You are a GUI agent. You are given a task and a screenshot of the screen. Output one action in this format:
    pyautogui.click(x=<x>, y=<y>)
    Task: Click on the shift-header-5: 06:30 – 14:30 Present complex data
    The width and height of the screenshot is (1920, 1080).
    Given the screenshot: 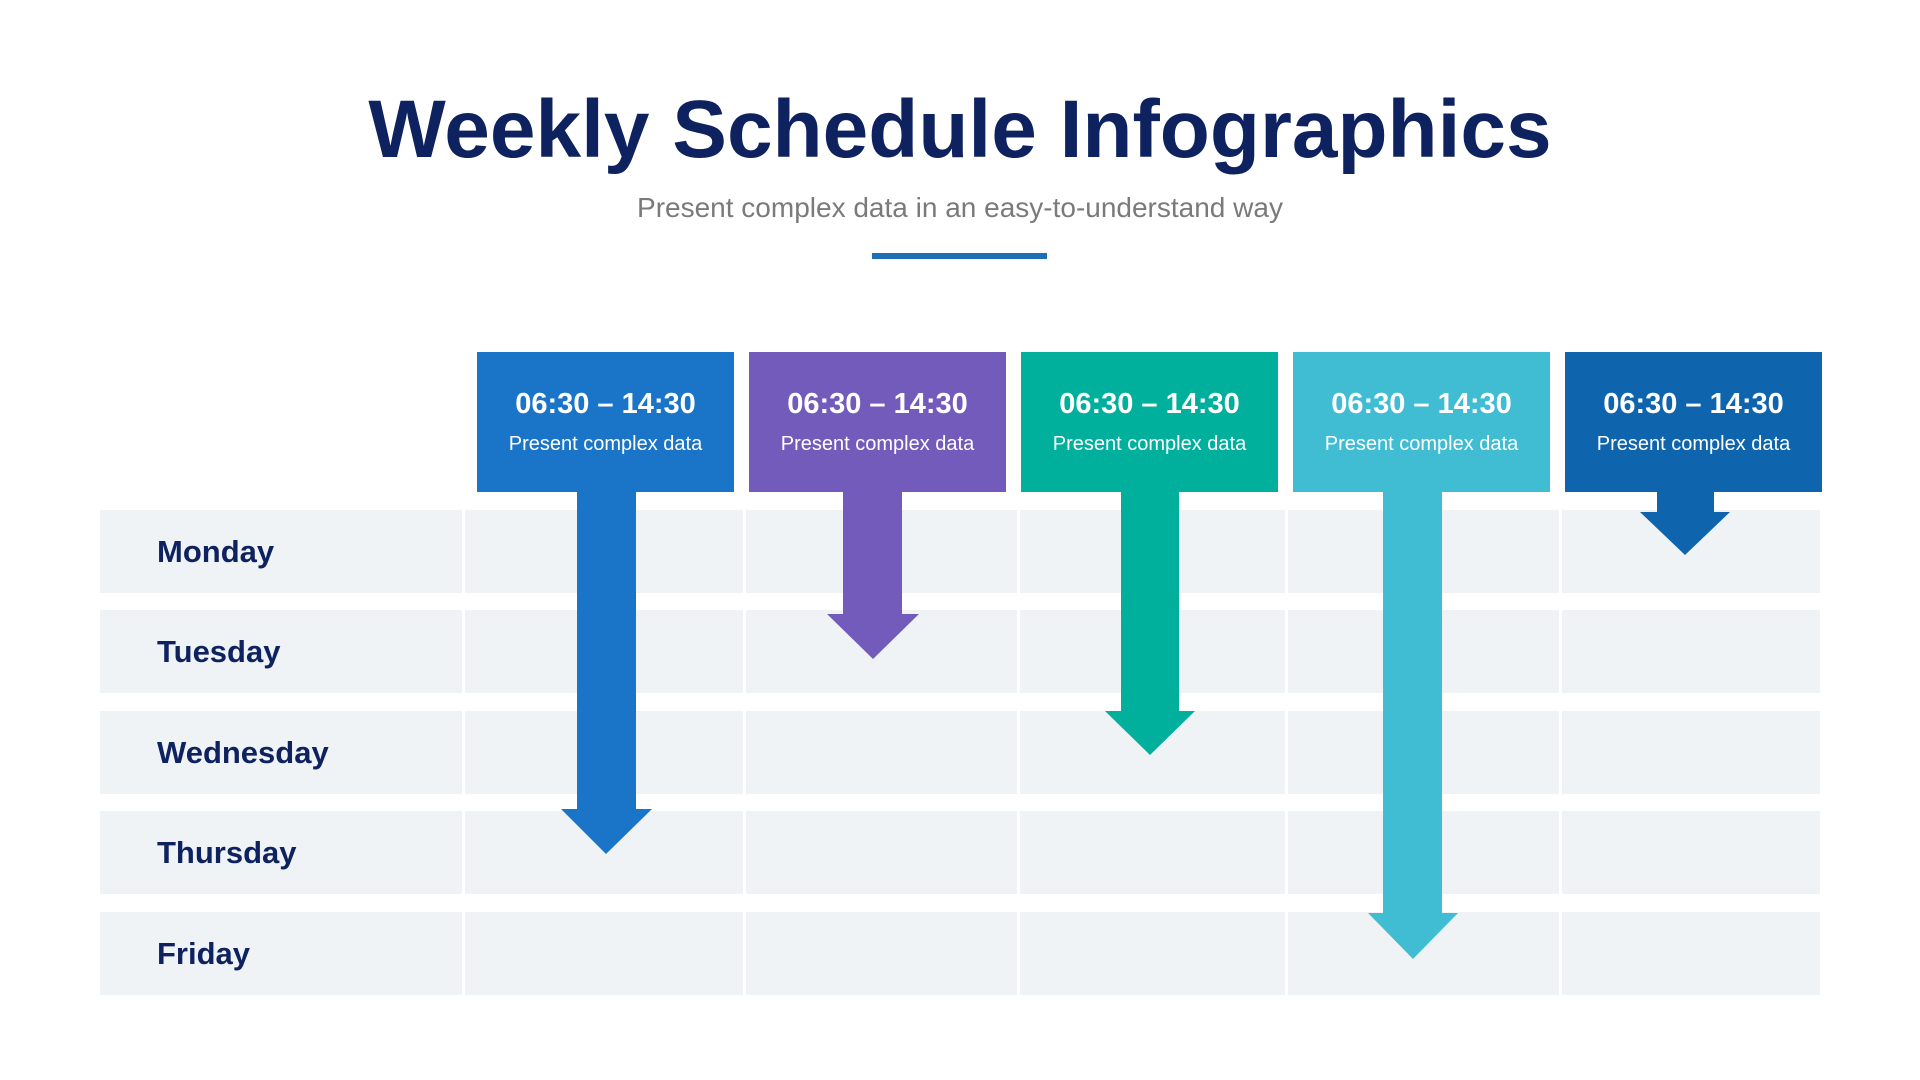 What is the action you would take?
    pyautogui.click(x=1693, y=422)
    